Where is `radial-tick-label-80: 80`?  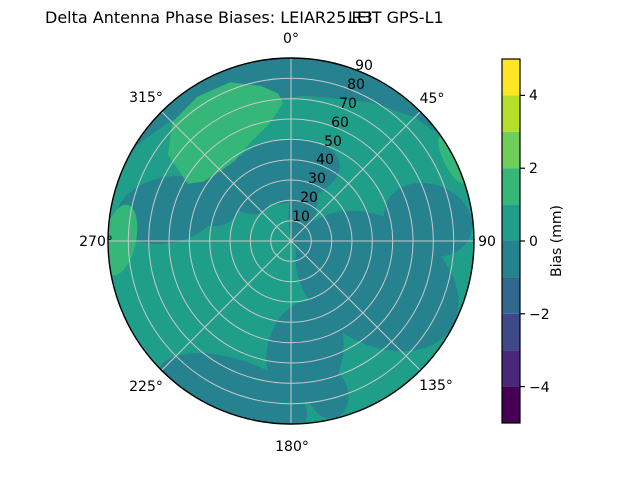
radial-tick-label-80: 80 is located at coordinates (356, 85).